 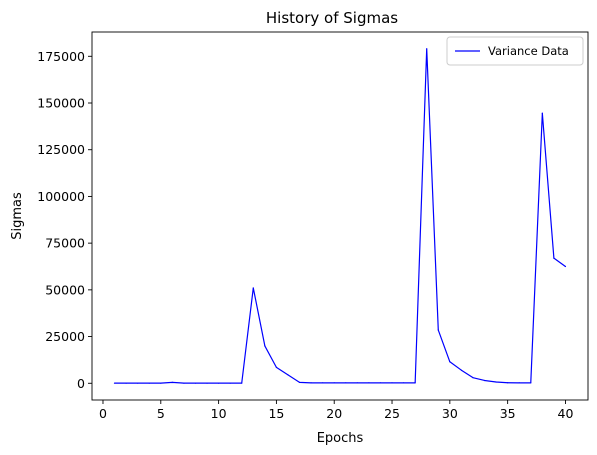 What do you see at coordinates (276, 413) in the screenshot?
I see `x-tick-label: 15` at bounding box center [276, 413].